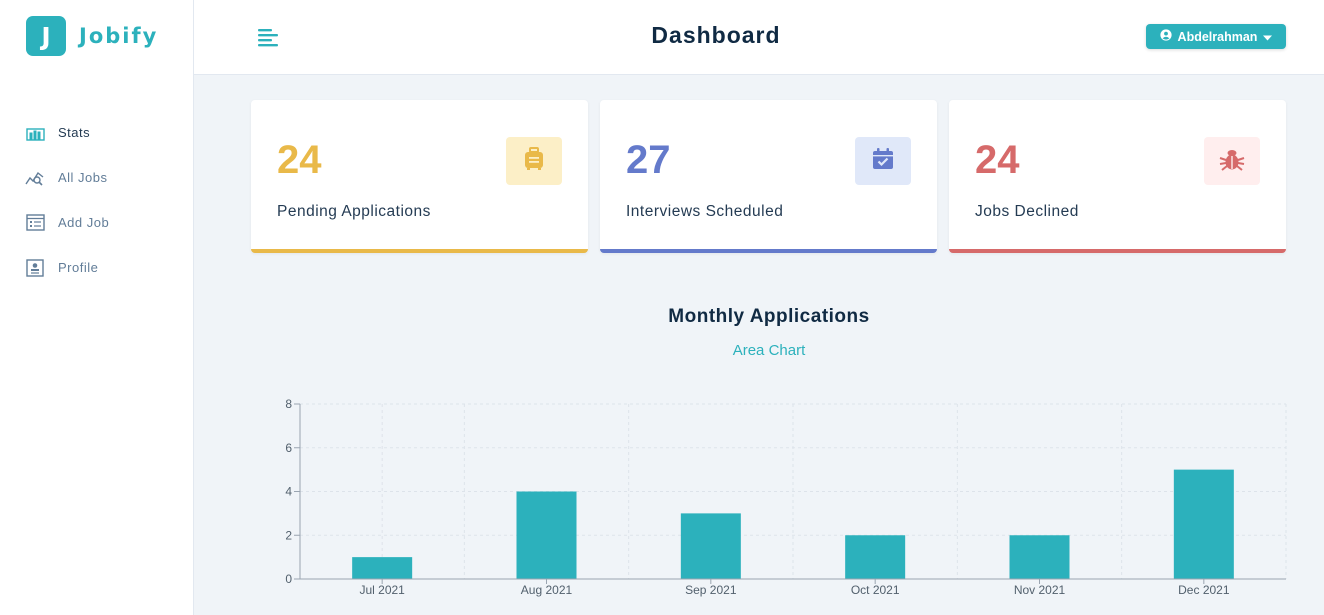  Describe the element at coordinates (288, 492) in the screenshot. I see `y-tick-label: 4` at that location.